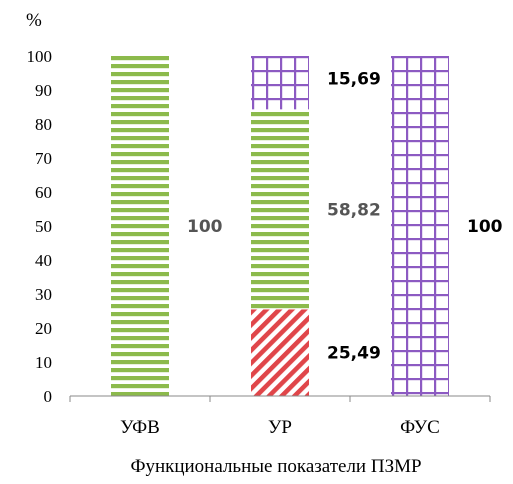 The image size is (513, 484). What do you see at coordinates (43, 328) in the screenshot?
I see `y-tick-label: 20` at bounding box center [43, 328].